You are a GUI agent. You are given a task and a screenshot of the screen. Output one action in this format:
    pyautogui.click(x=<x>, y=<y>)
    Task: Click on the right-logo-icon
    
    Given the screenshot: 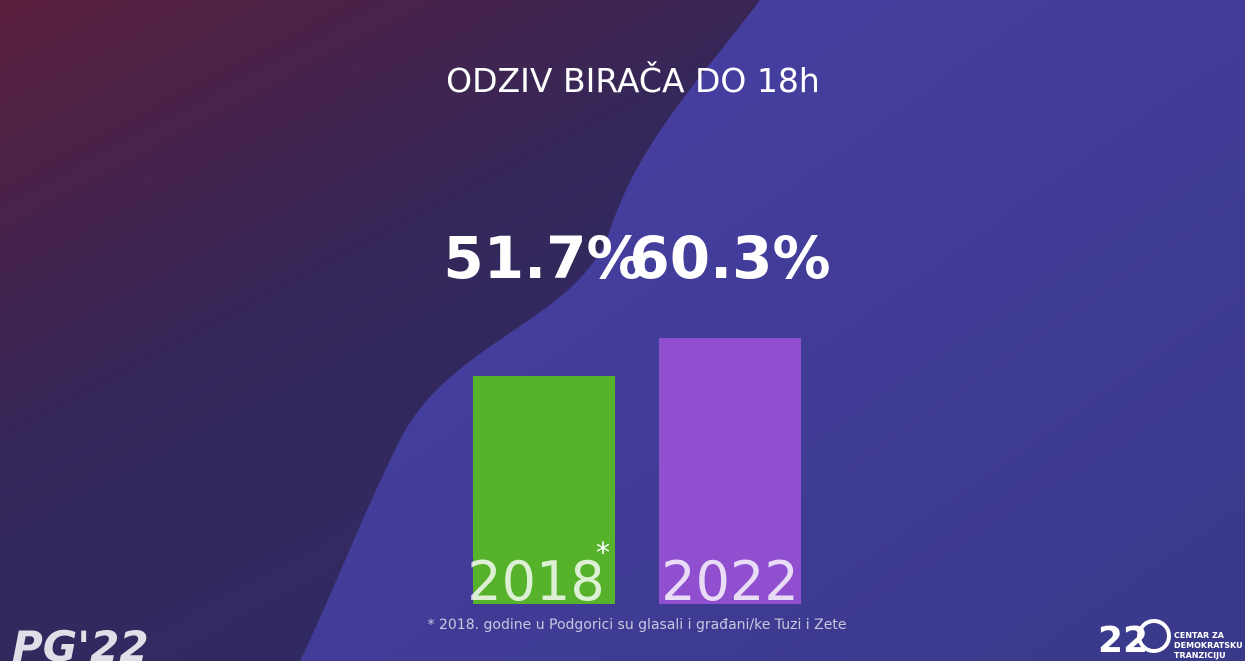 What is the action you would take?
    pyautogui.click(x=1154, y=636)
    